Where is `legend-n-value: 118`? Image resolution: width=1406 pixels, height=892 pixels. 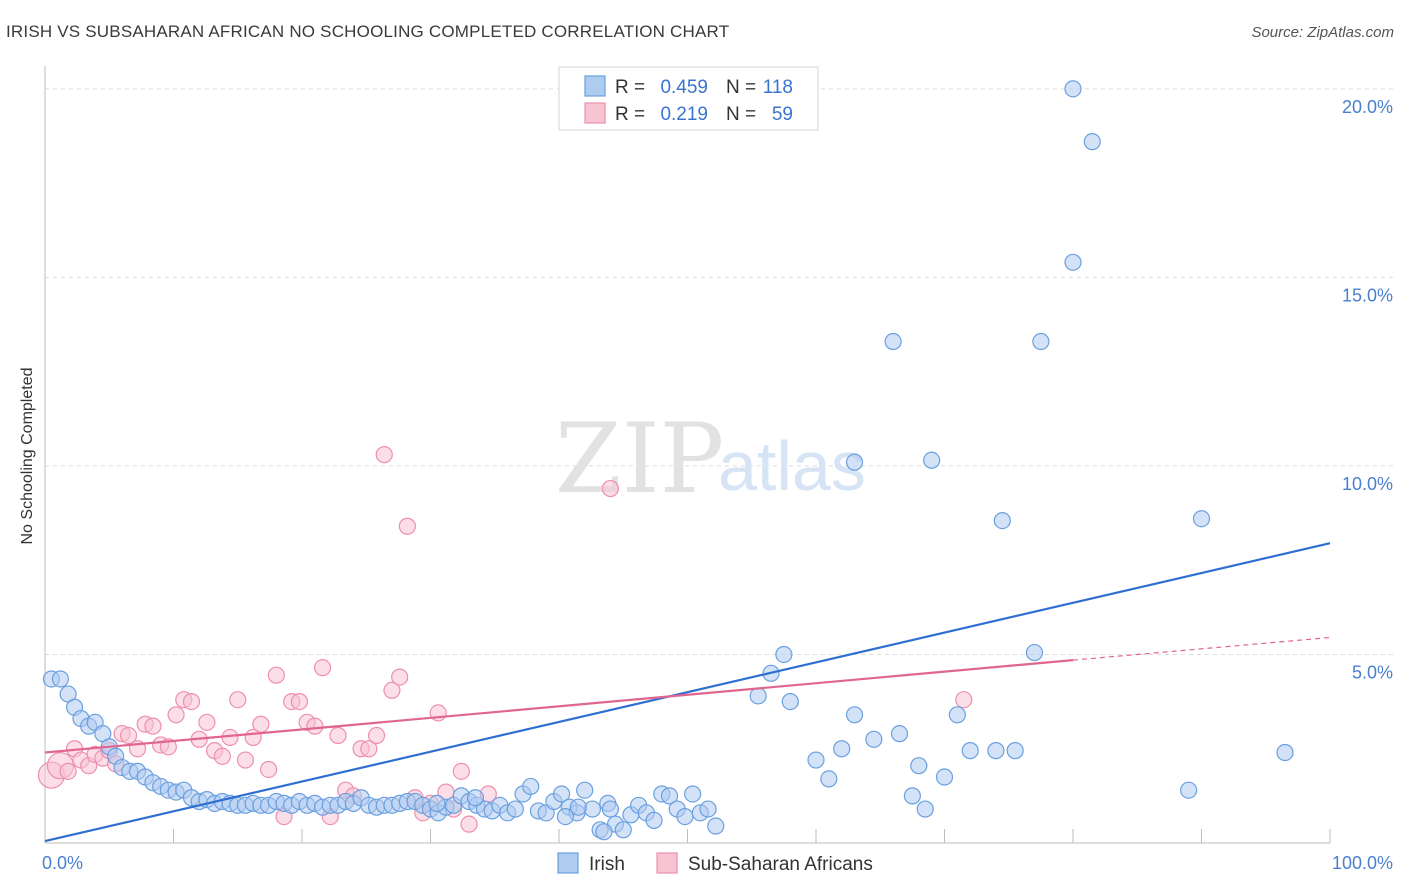
legend-n-value: 118 is located at coordinates (778, 87).